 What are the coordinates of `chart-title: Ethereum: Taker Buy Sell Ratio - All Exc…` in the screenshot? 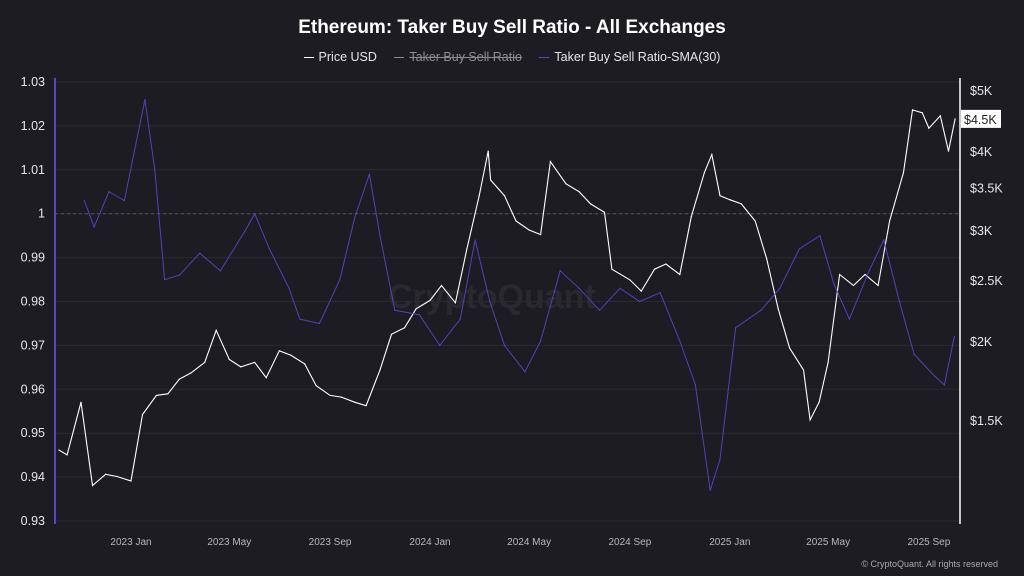 It's located at (512, 27).